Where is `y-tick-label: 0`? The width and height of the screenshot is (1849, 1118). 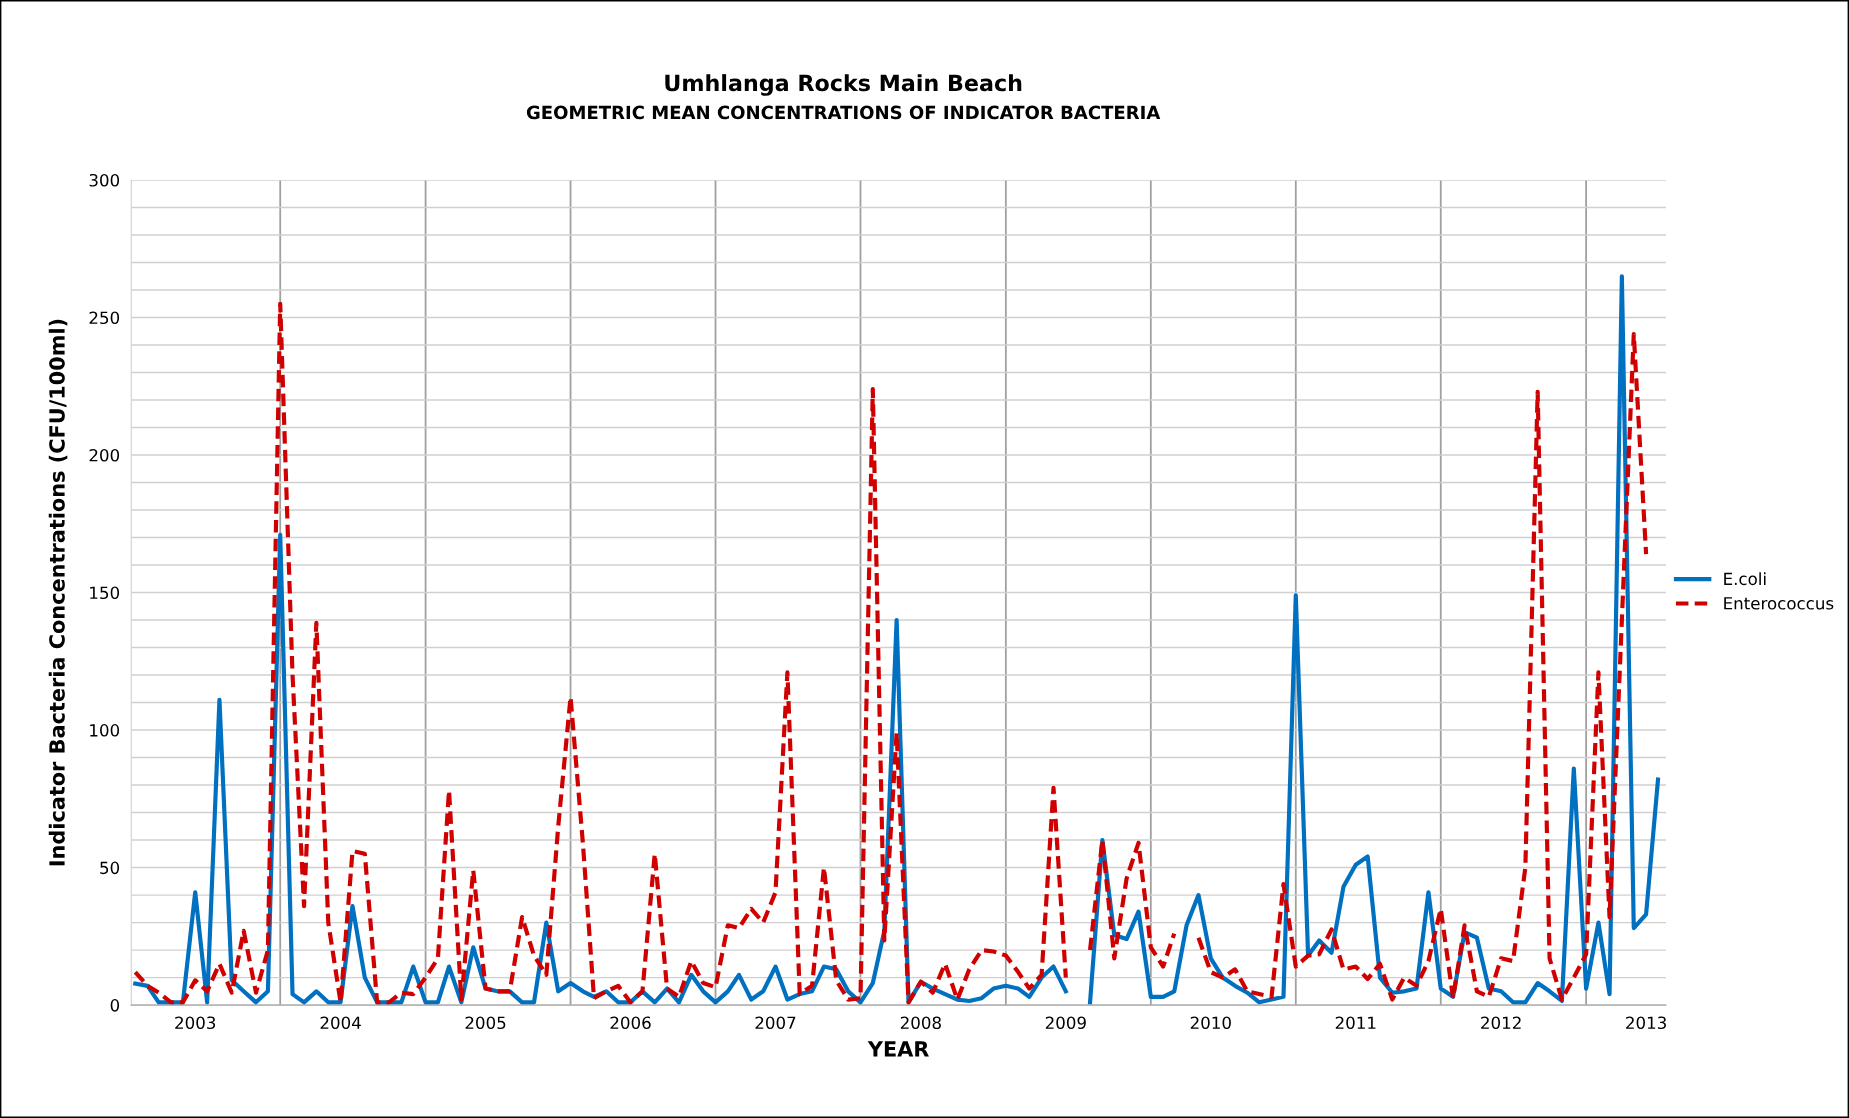 y-tick-label: 0 is located at coordinates (115, 1005).